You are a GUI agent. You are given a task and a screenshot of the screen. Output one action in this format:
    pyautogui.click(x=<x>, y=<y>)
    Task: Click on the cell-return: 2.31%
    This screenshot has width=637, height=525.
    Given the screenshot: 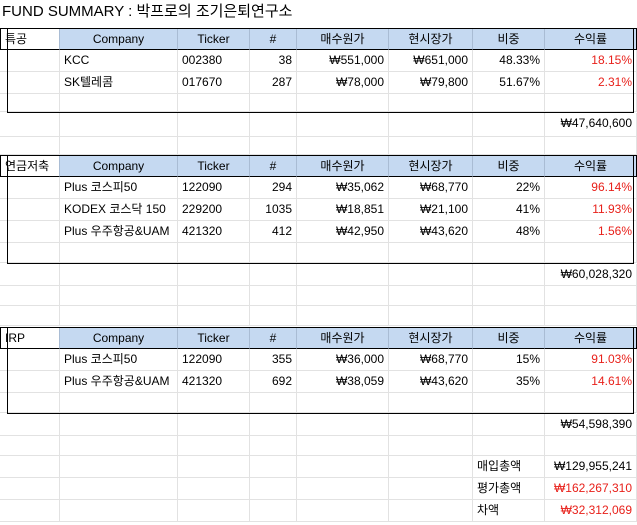 What is the action you would take?
    pyautogui.click(x=591, y=83)
    